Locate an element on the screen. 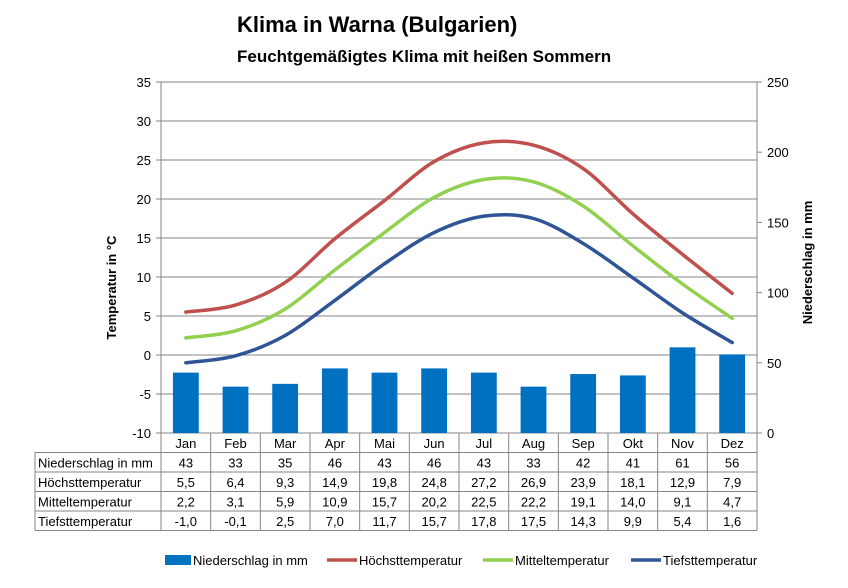 The width and height of the screenshot is (848, 588). y-axis-label-left: Temperatur in °C is located at coordinates (111, 287).